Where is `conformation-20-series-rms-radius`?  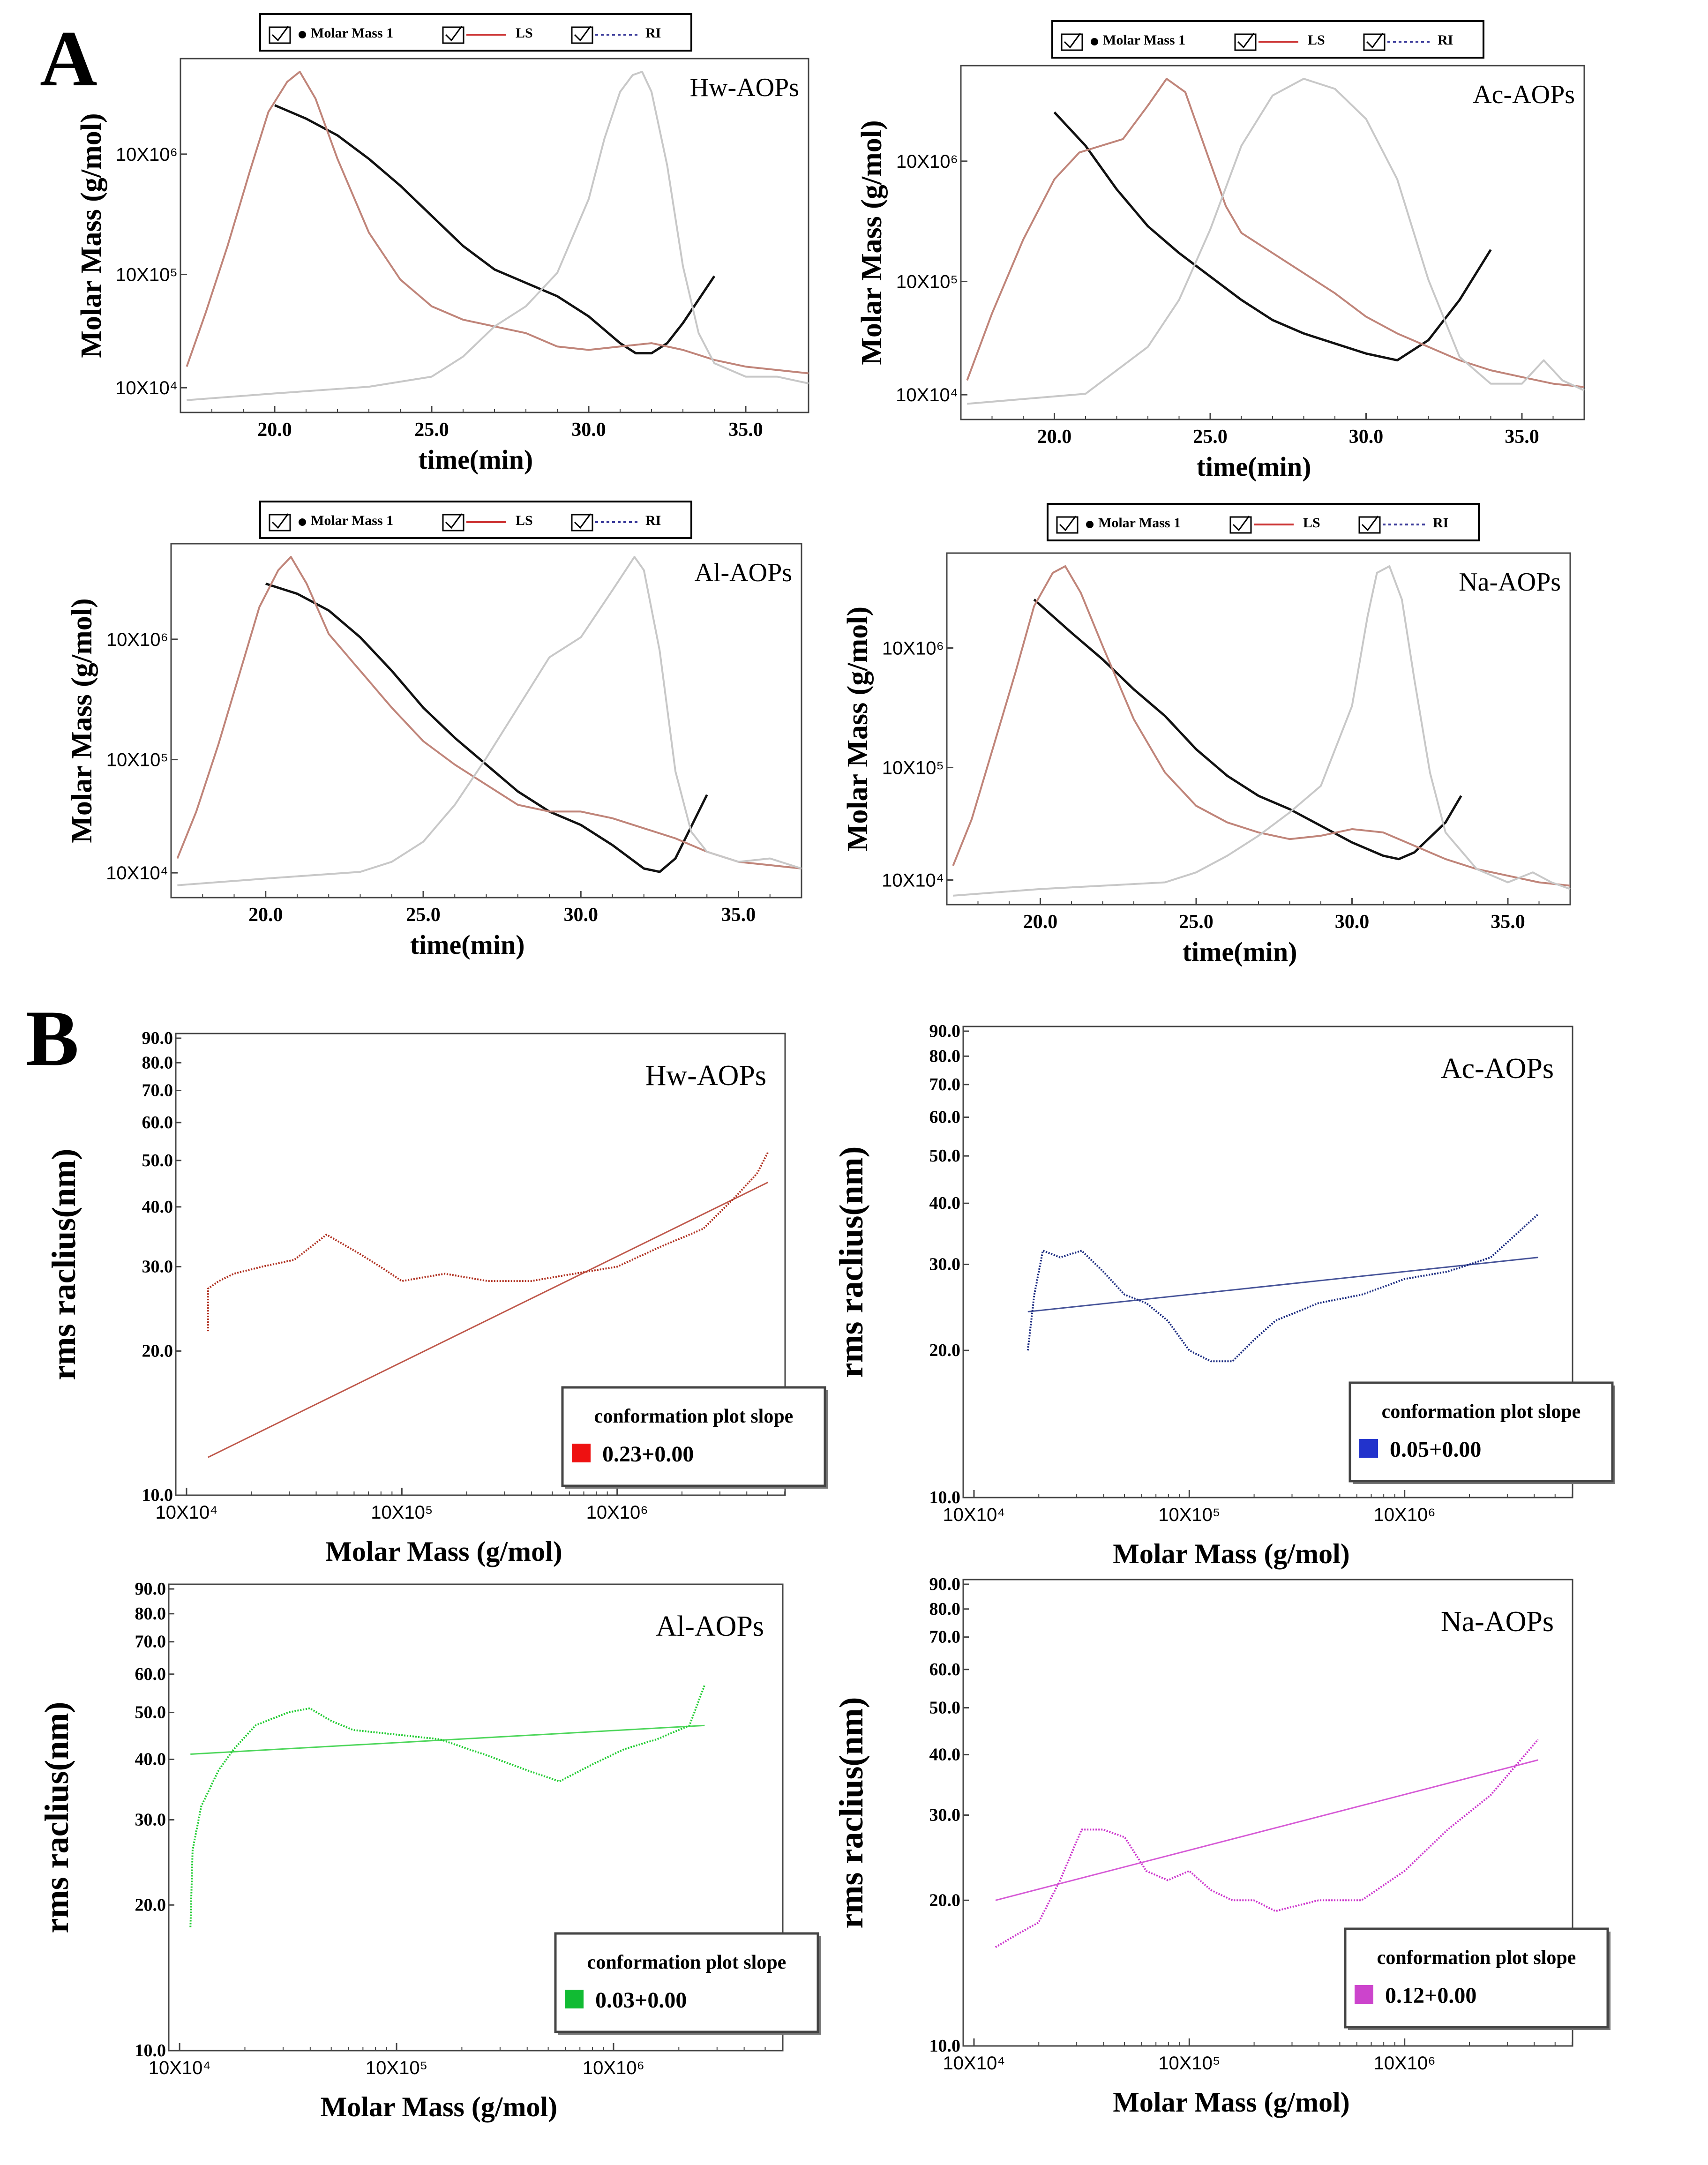 conformation-20-series-rms-radius is located at coordinates (1282, 1288).